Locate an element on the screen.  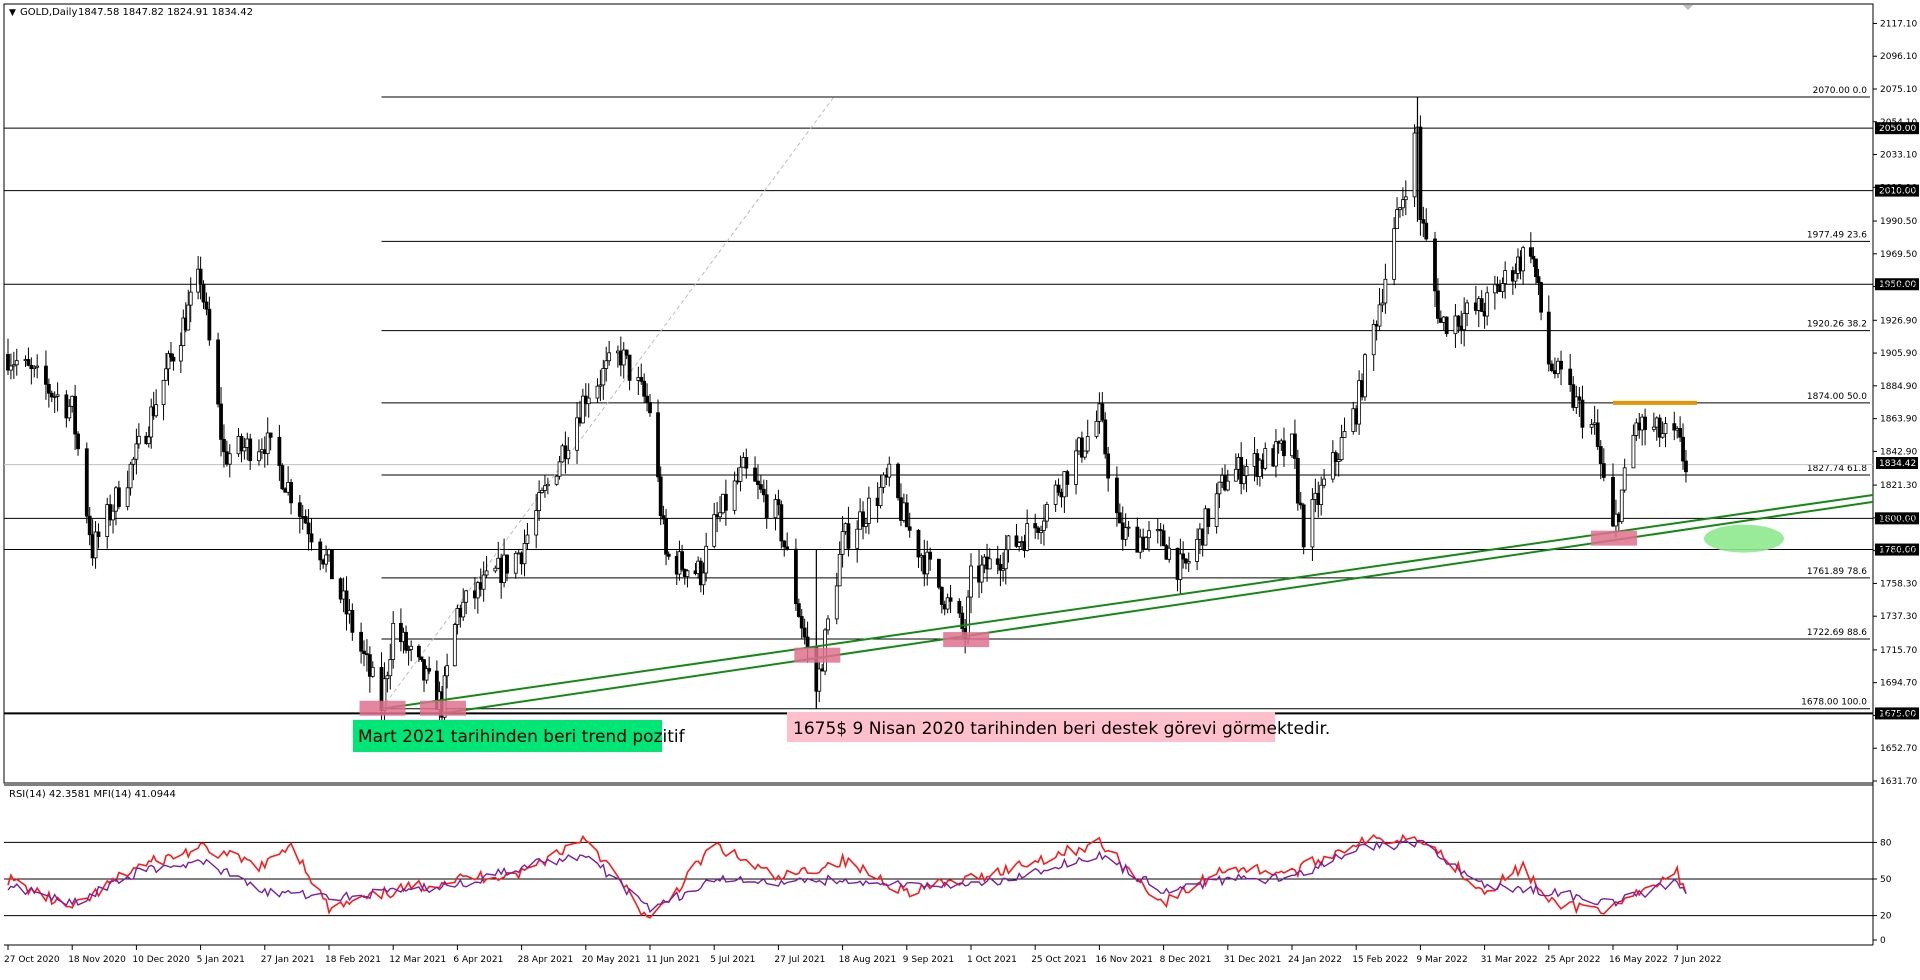
collapse-triangle-icon: ▼ is located at coordinates (12, 13).